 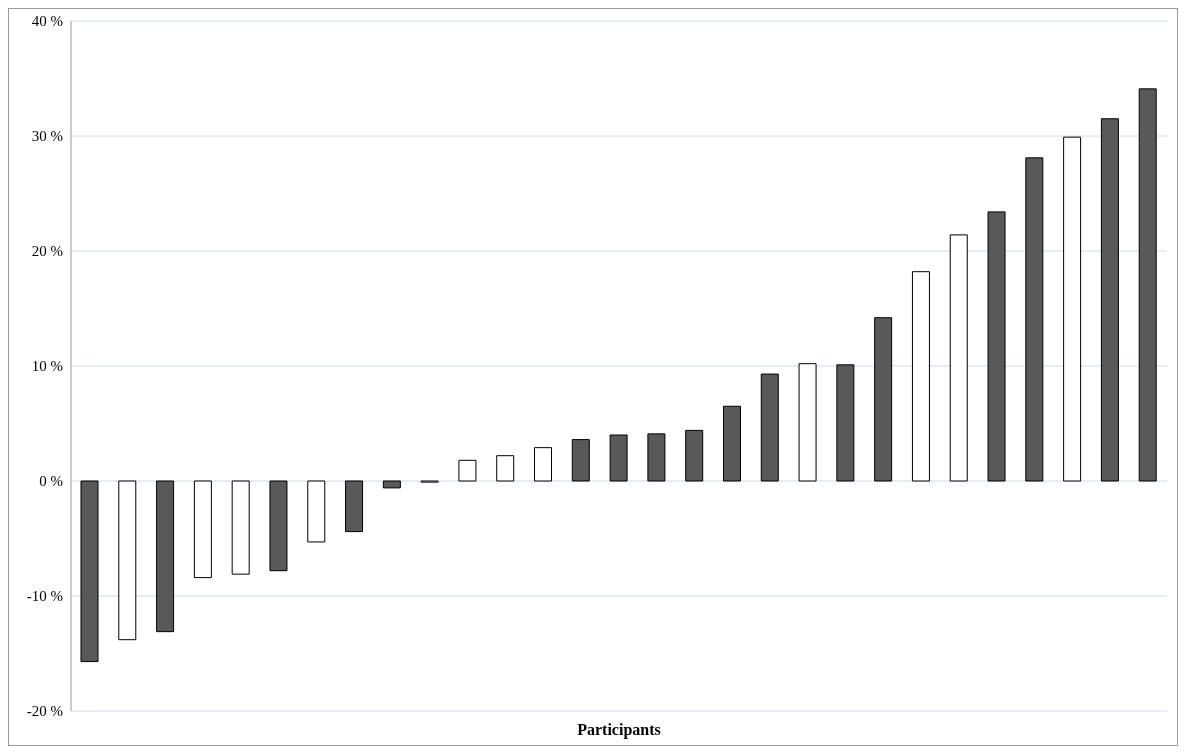 I want to click on y-tick-label: 10 %, so click(x=47, y=366).